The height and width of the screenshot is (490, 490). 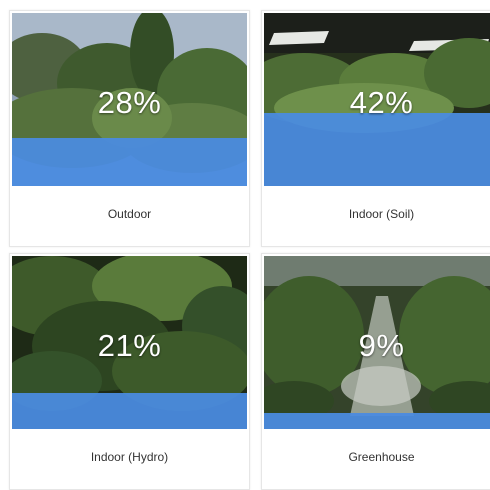 What do you see at coordinates (381, 345) in the screenshot?
I see `percent-value: 9%` at bounding box center [381, 345].